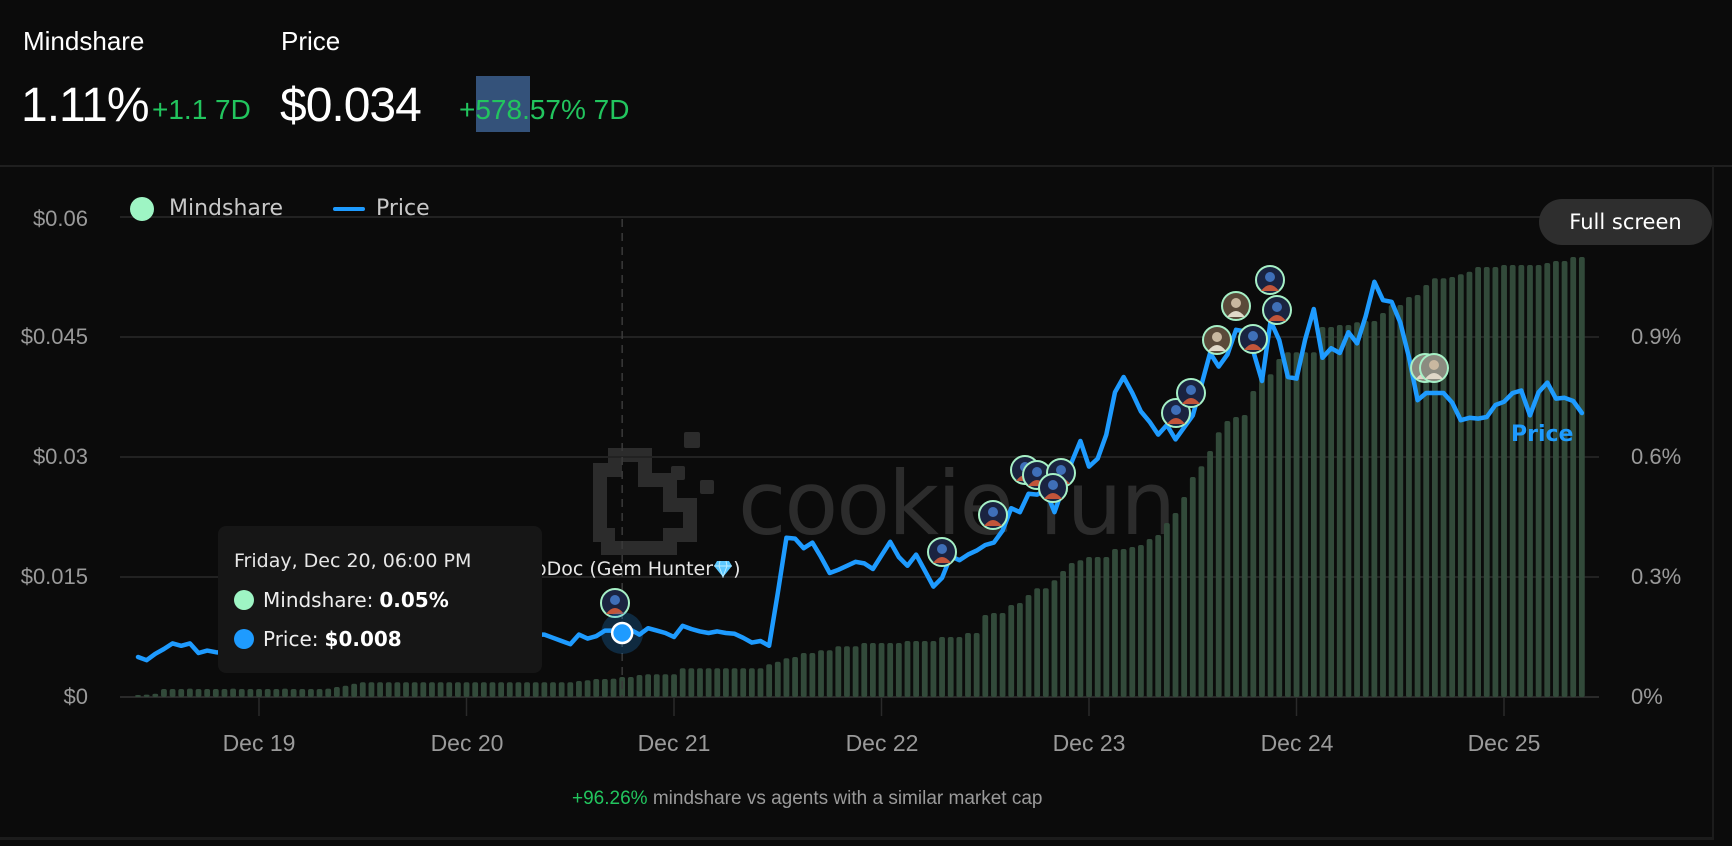  I want to click on hover-point, so click(622, 633).